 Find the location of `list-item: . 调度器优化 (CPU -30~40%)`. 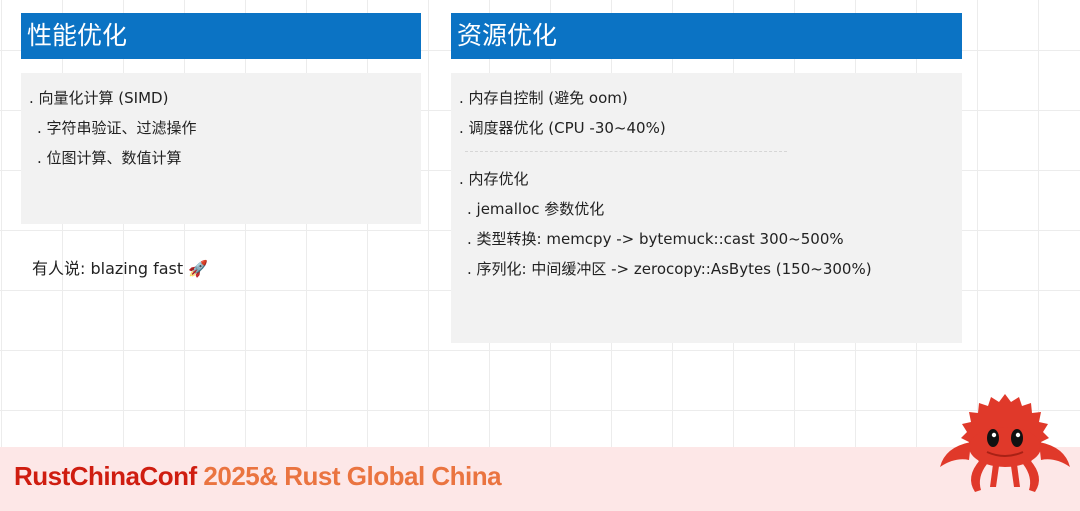

list-item: . 调度器优化 (CPU -30~40%) is located at coordinates (562, 128).